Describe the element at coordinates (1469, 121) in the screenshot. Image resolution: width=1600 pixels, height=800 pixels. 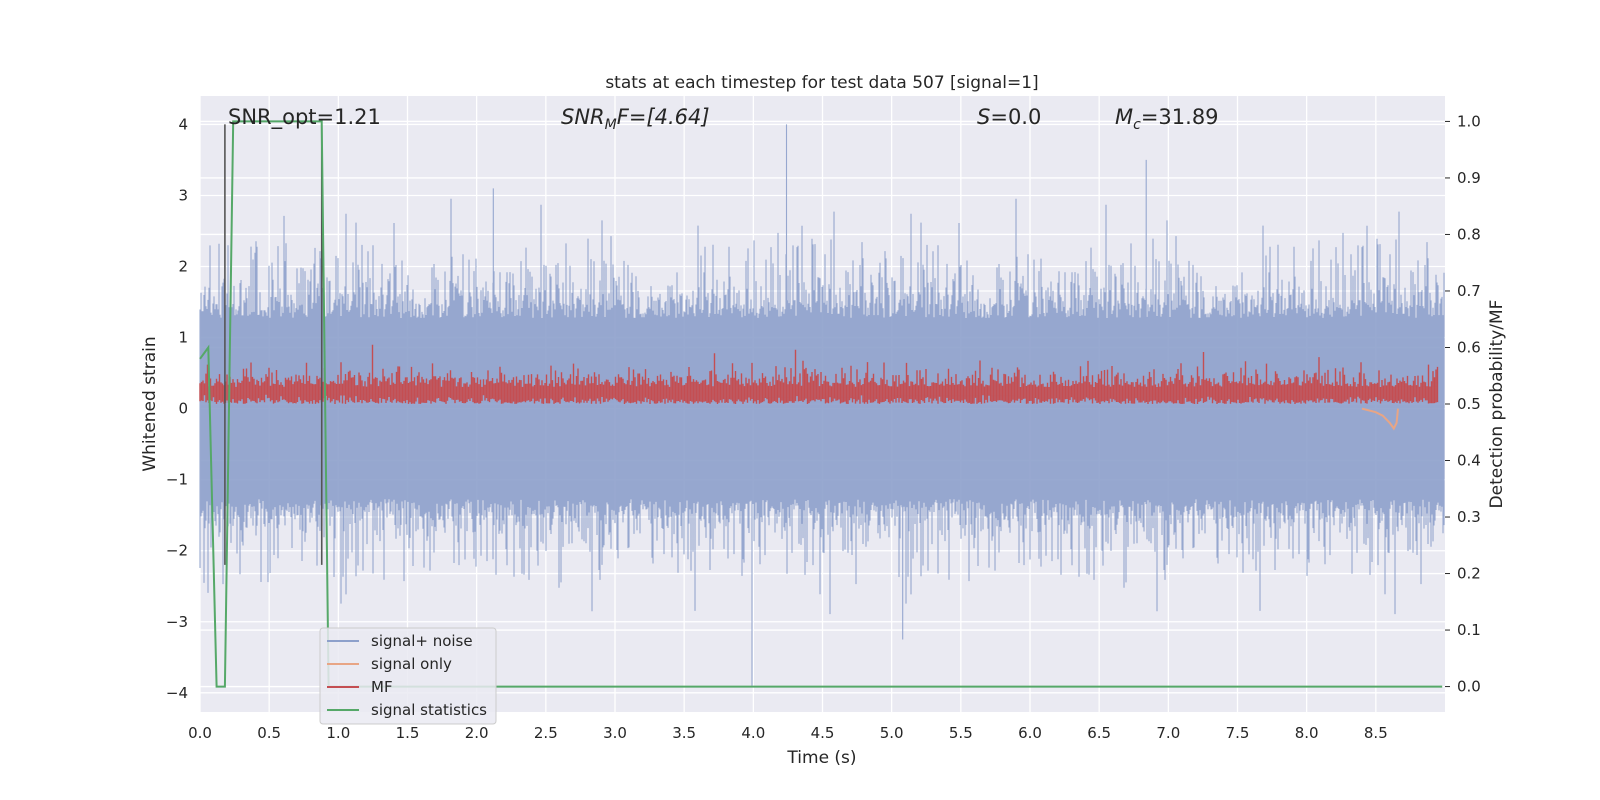
I see `right-y-tick-label: 1.0` at that location.